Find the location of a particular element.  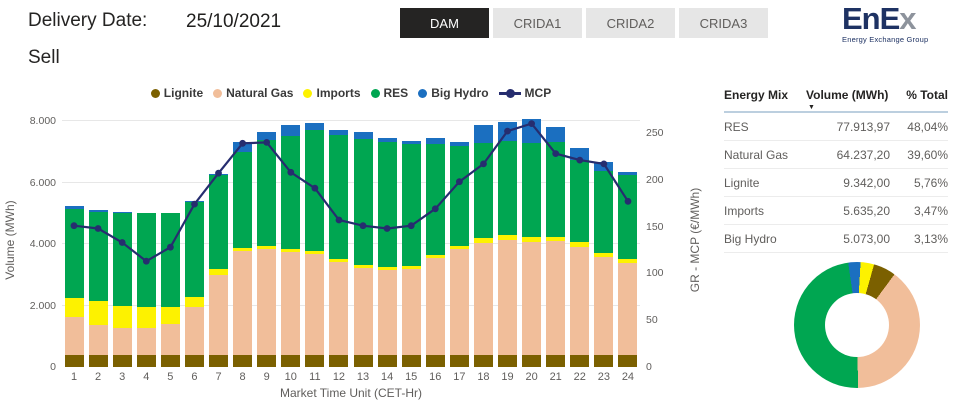

legend-item-res: RES is located at coordinates (389, 93).